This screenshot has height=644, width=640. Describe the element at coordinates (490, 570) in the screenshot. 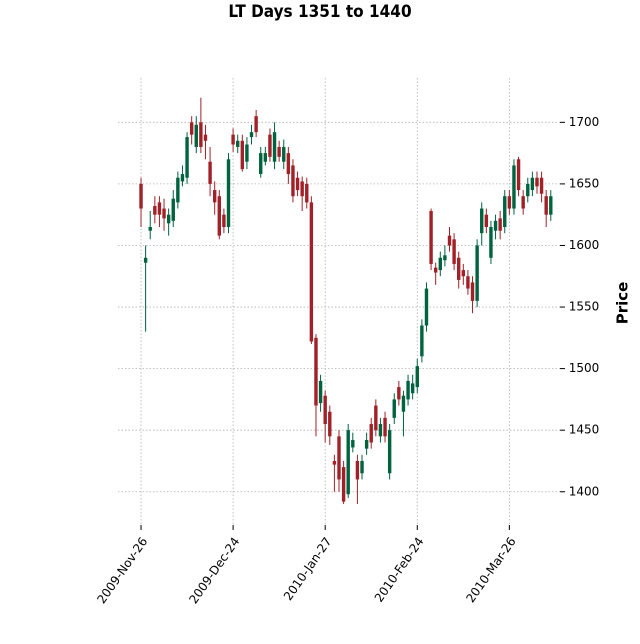

I see `x-tick-label: 2010-Mar-26` at that location.